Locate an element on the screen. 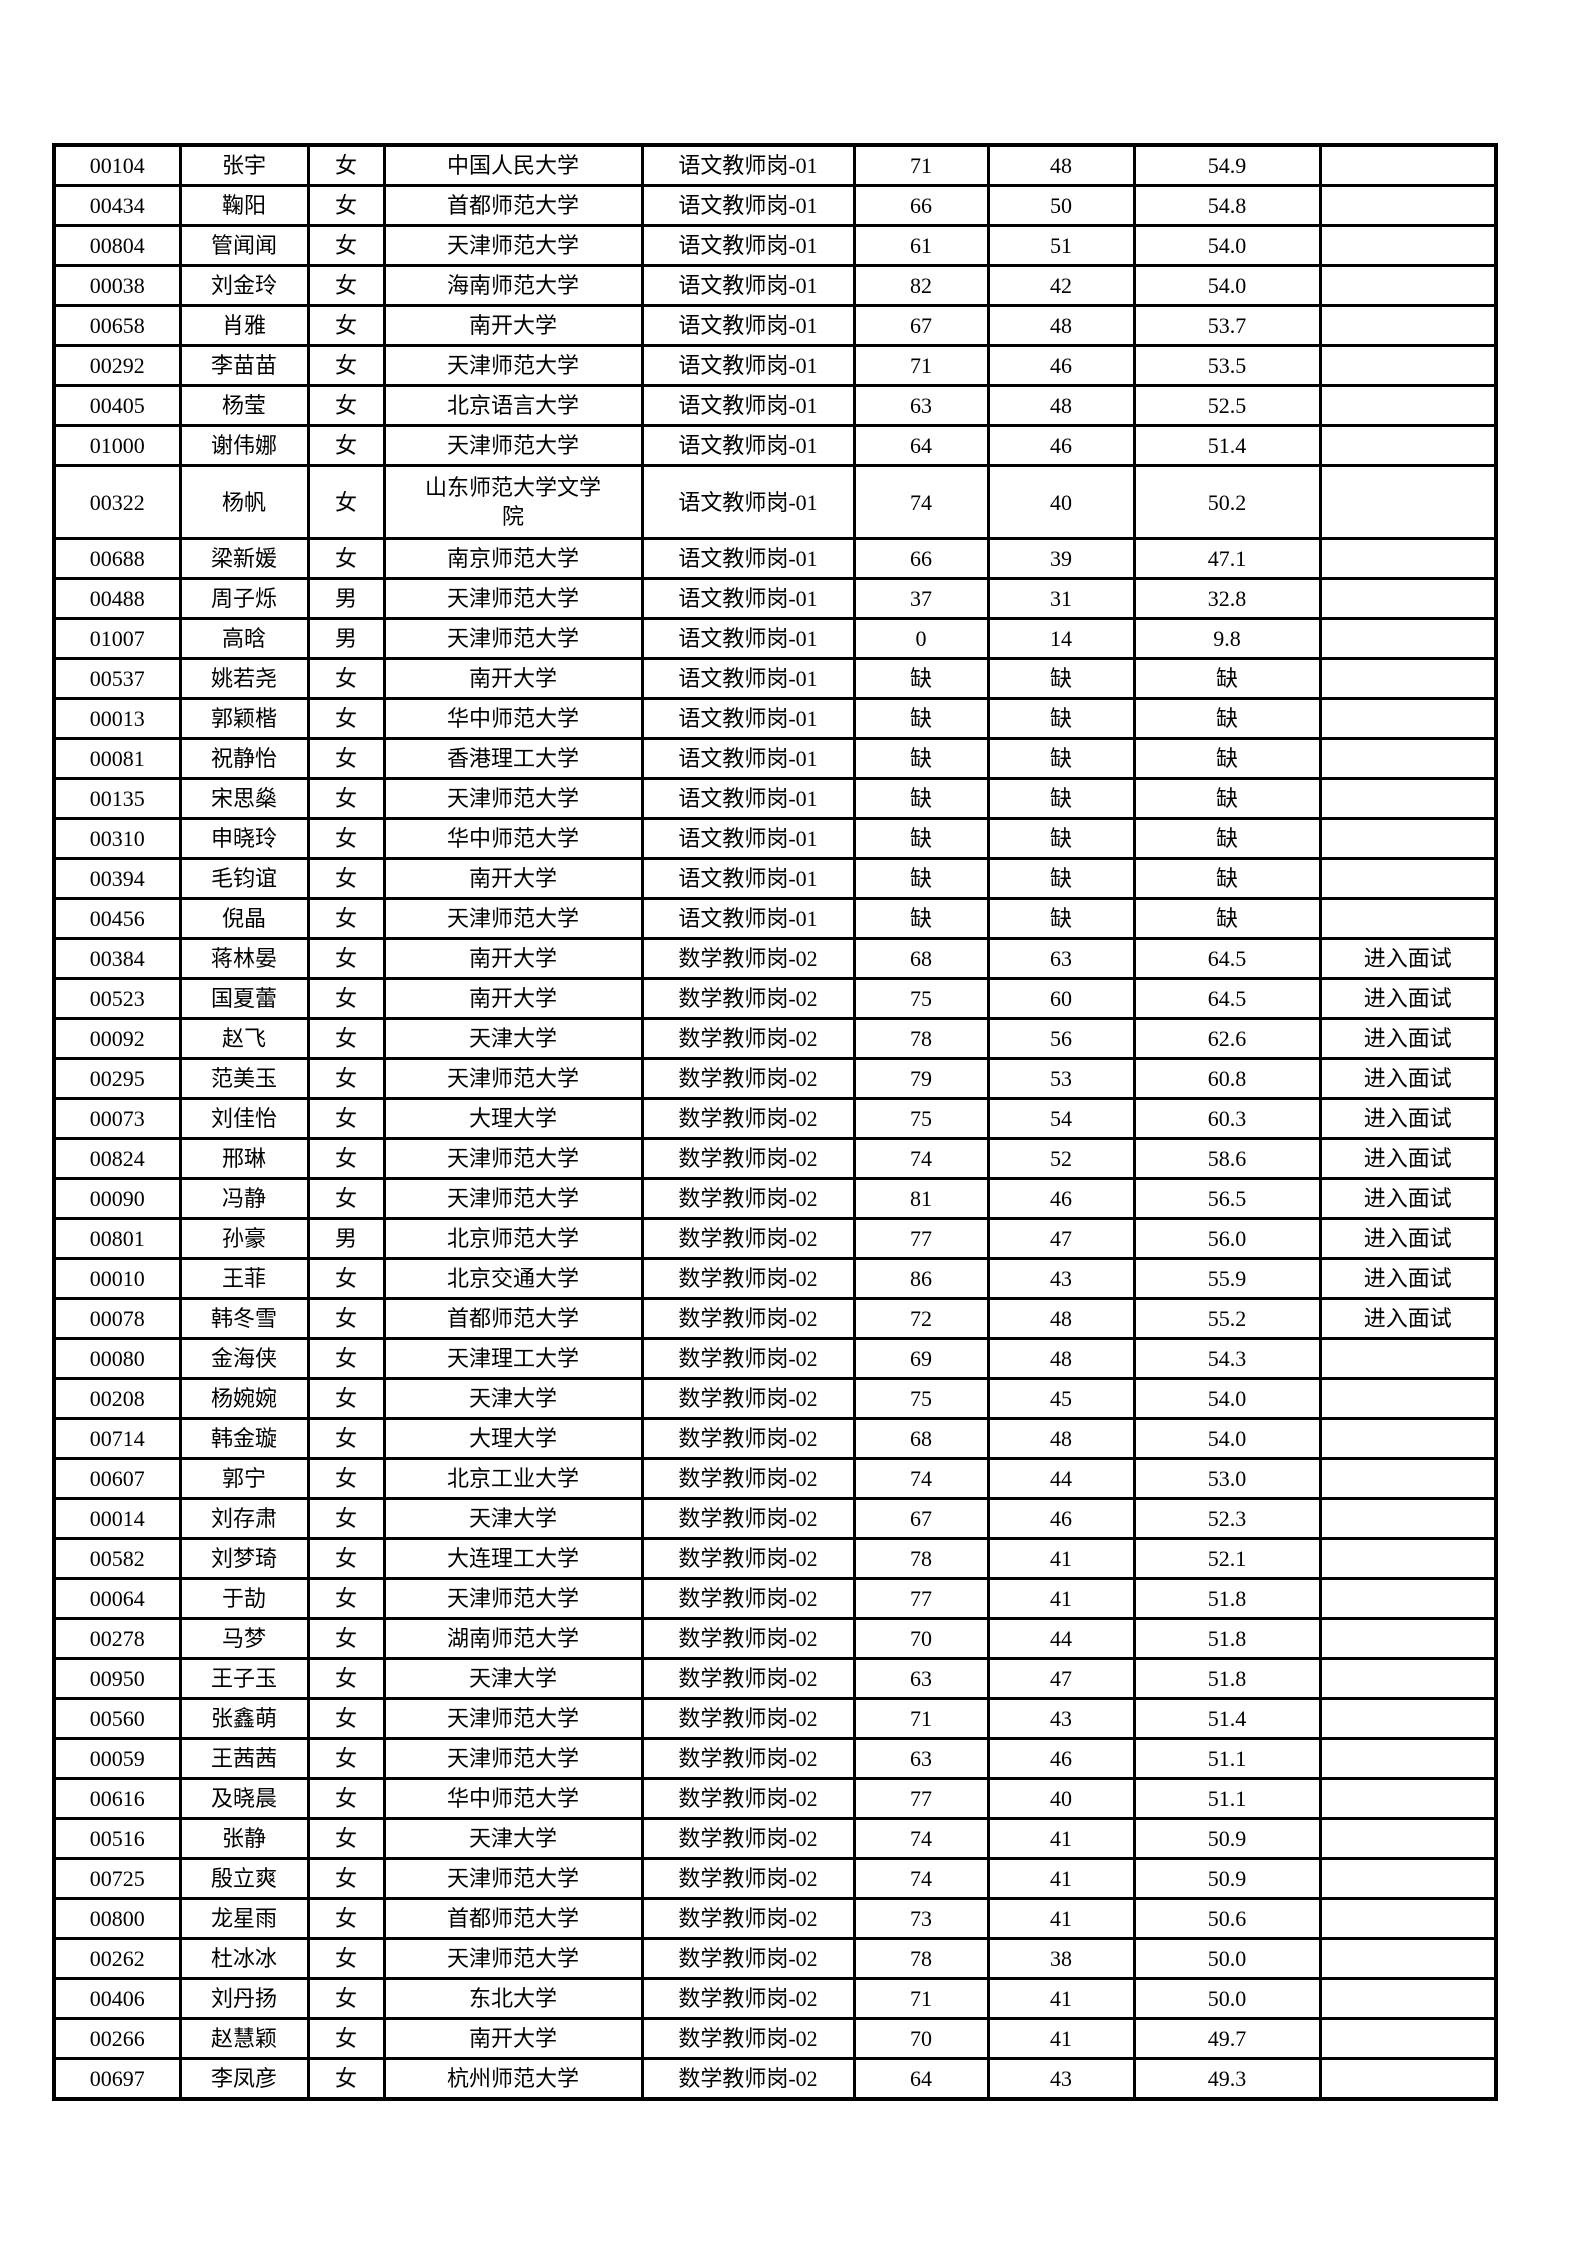 This screenshot has width=1588, height=2246. cell-total: 51.4 is located at coordinates (1227, 445).